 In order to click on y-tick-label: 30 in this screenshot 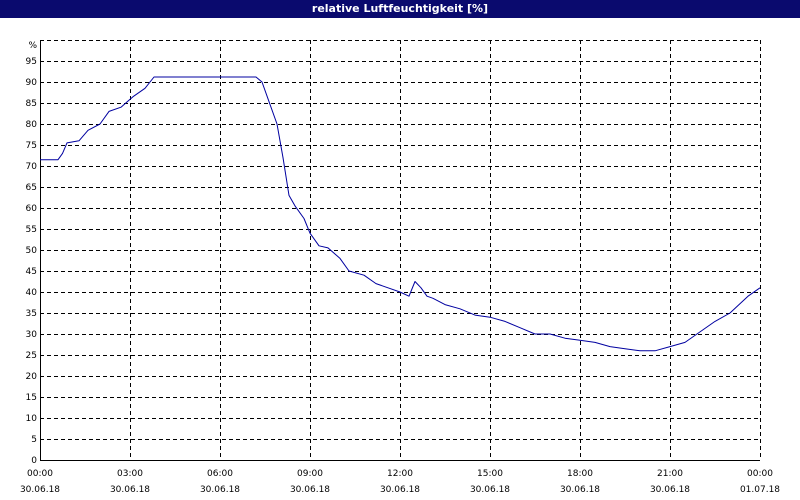, I will do `click(32, 335)`.